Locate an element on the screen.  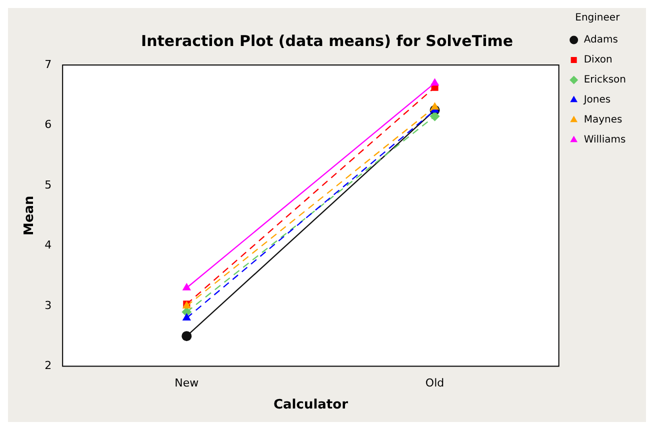
legend-label: Erickson is located at coordinates (605, 80).